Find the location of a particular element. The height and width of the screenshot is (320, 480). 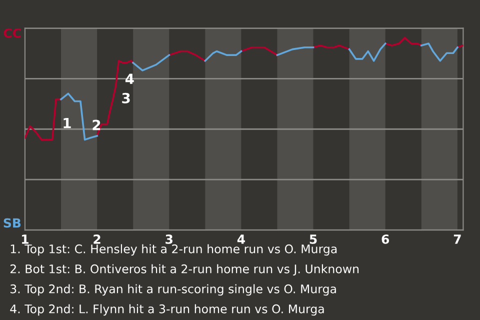

text: 4. Top 2nd: L. Flynn hit a 3-run home run vs O. Murga is located at coordinates (167, 310).